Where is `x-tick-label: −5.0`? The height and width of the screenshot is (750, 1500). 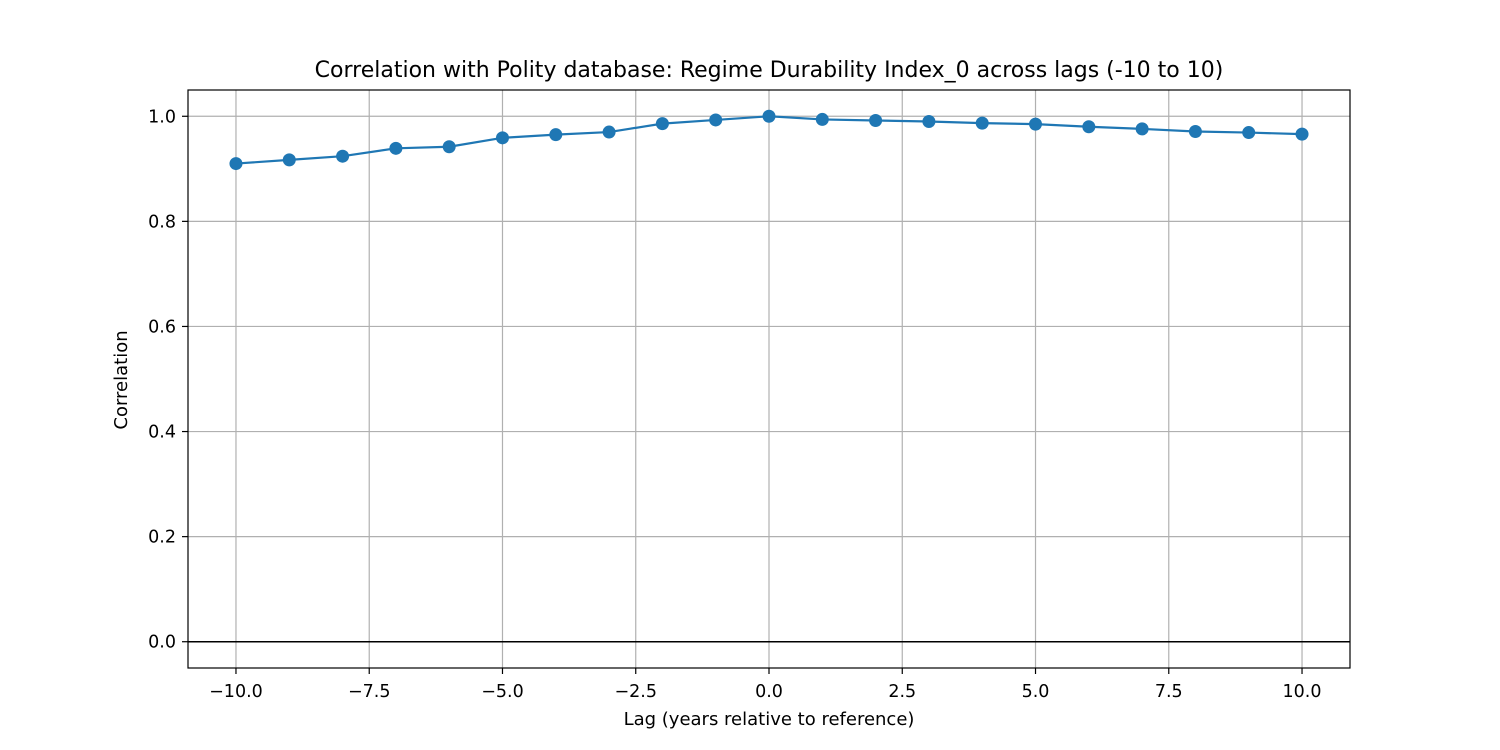
x-tick-label: −5.0 is located at coordinates (502, 692).